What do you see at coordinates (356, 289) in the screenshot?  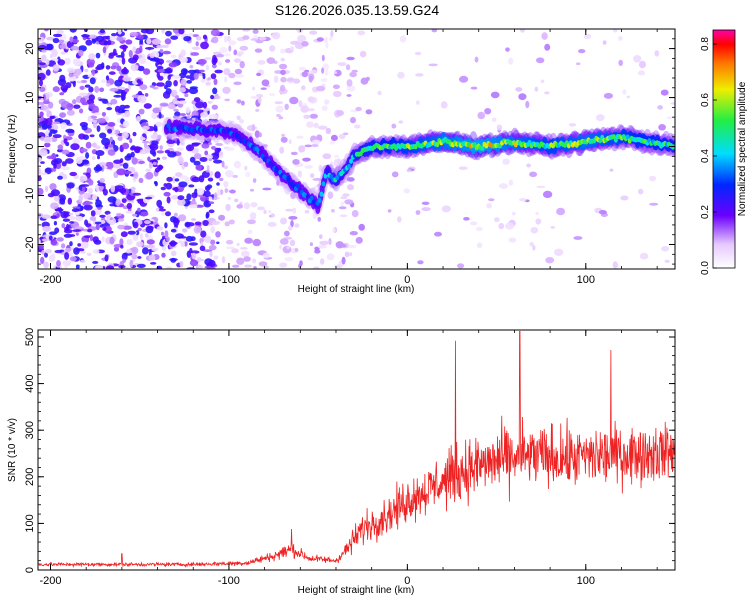 I see `spectrogram-x-axis-label: Height of straight line (km)` at bounding box center [356, 289].